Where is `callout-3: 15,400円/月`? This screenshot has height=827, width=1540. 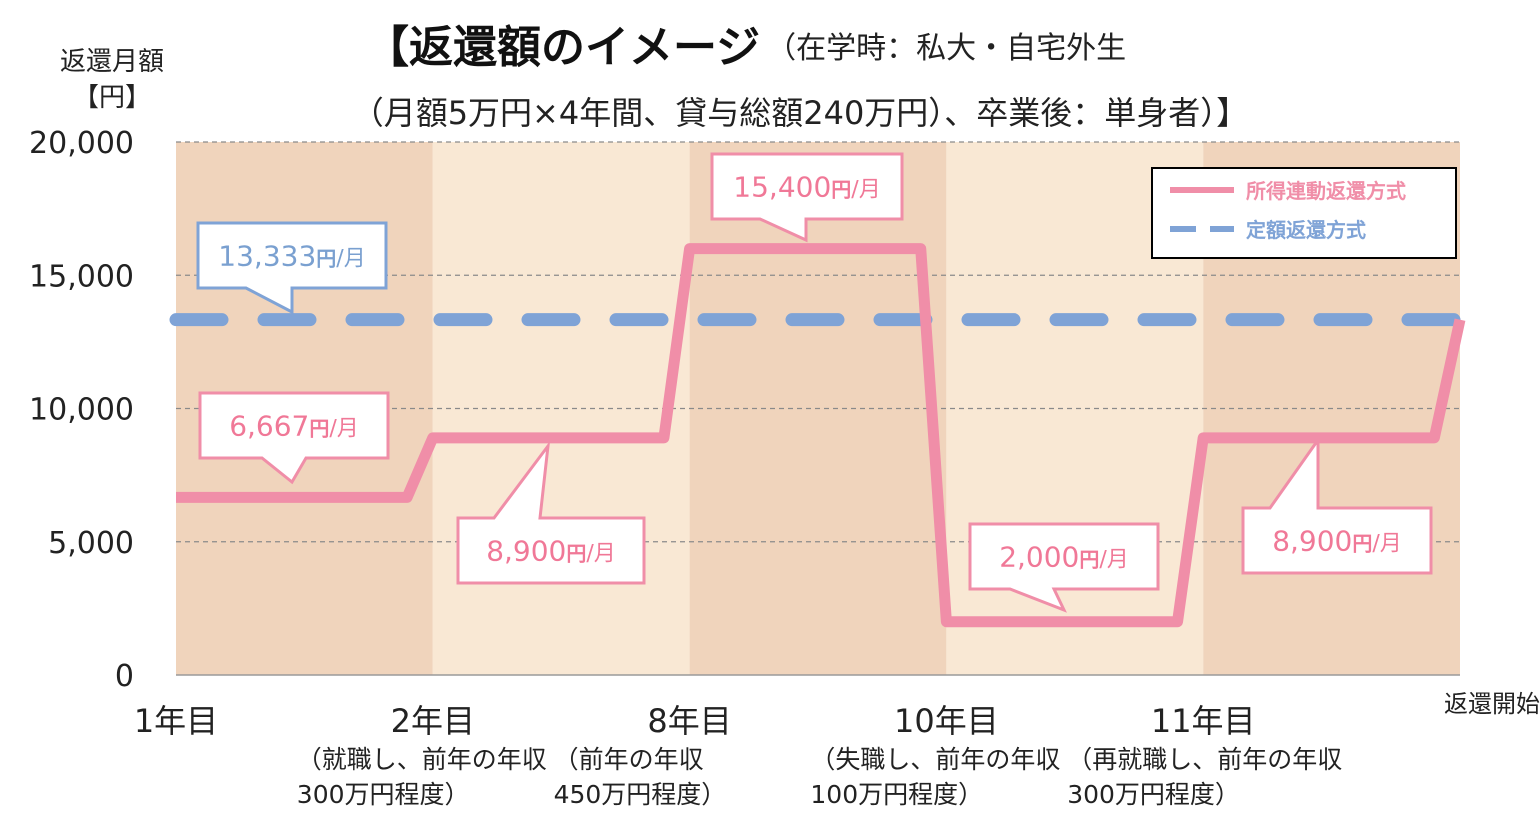 callout-3: 15,400円/月 is located at coordinates (807, 197).